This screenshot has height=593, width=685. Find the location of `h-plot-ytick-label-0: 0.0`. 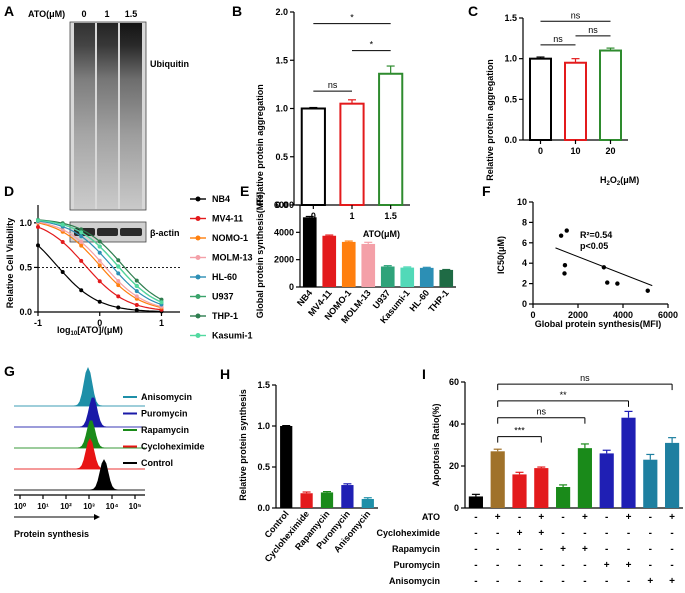

h-plot-ytick-label-0: 0.0 is located at coordinates (263, 508).